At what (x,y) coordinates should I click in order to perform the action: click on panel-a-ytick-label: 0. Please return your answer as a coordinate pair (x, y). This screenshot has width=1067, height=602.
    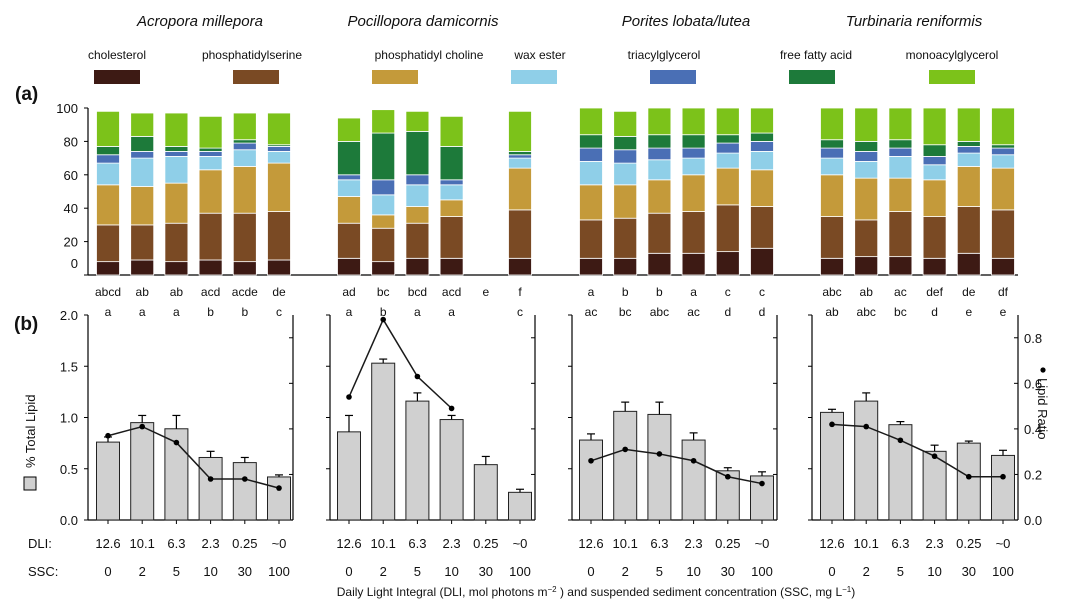
    Looking at the image, I should click on (74, 263).